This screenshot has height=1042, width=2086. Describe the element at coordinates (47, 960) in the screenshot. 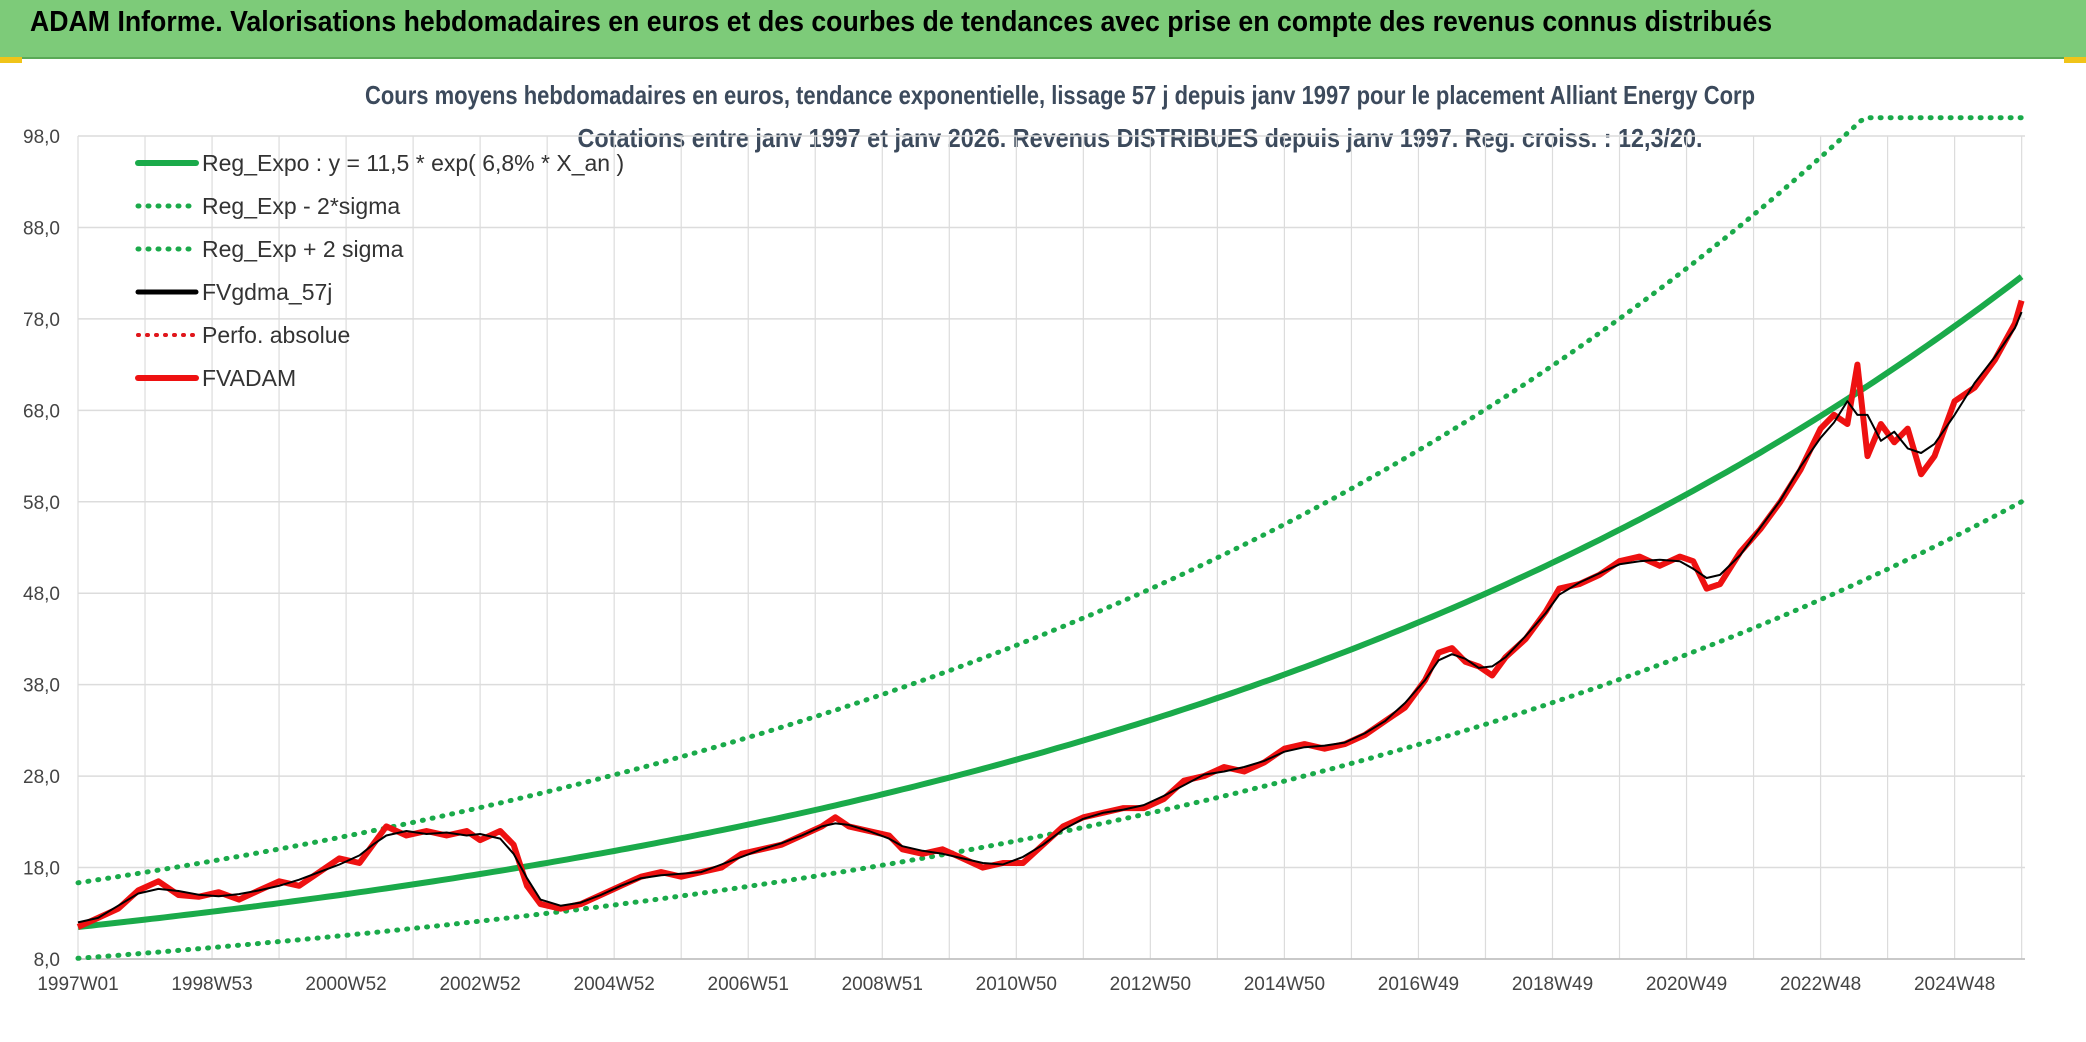

I see `y-tick-label: 8,0` at that location.